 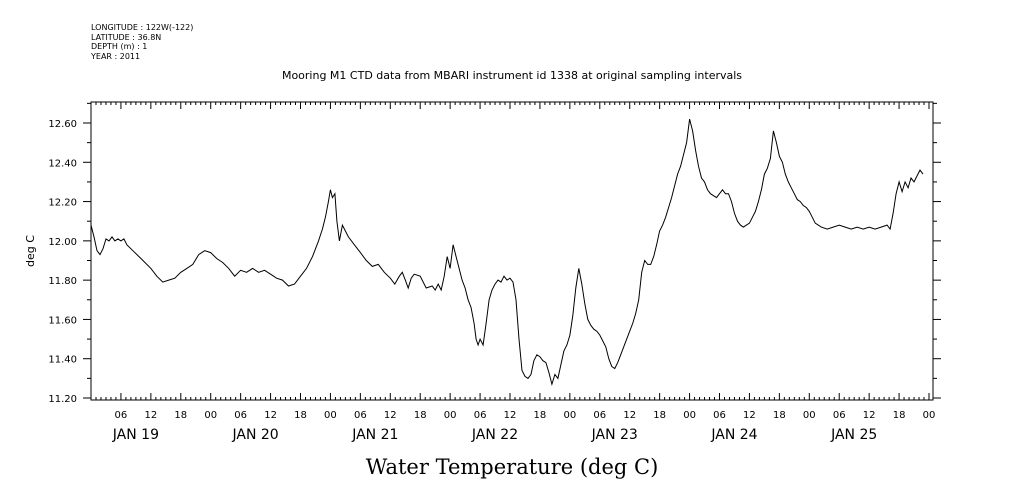 I want to click on y-tick-label: 12.40, so click(x=62, y=163).